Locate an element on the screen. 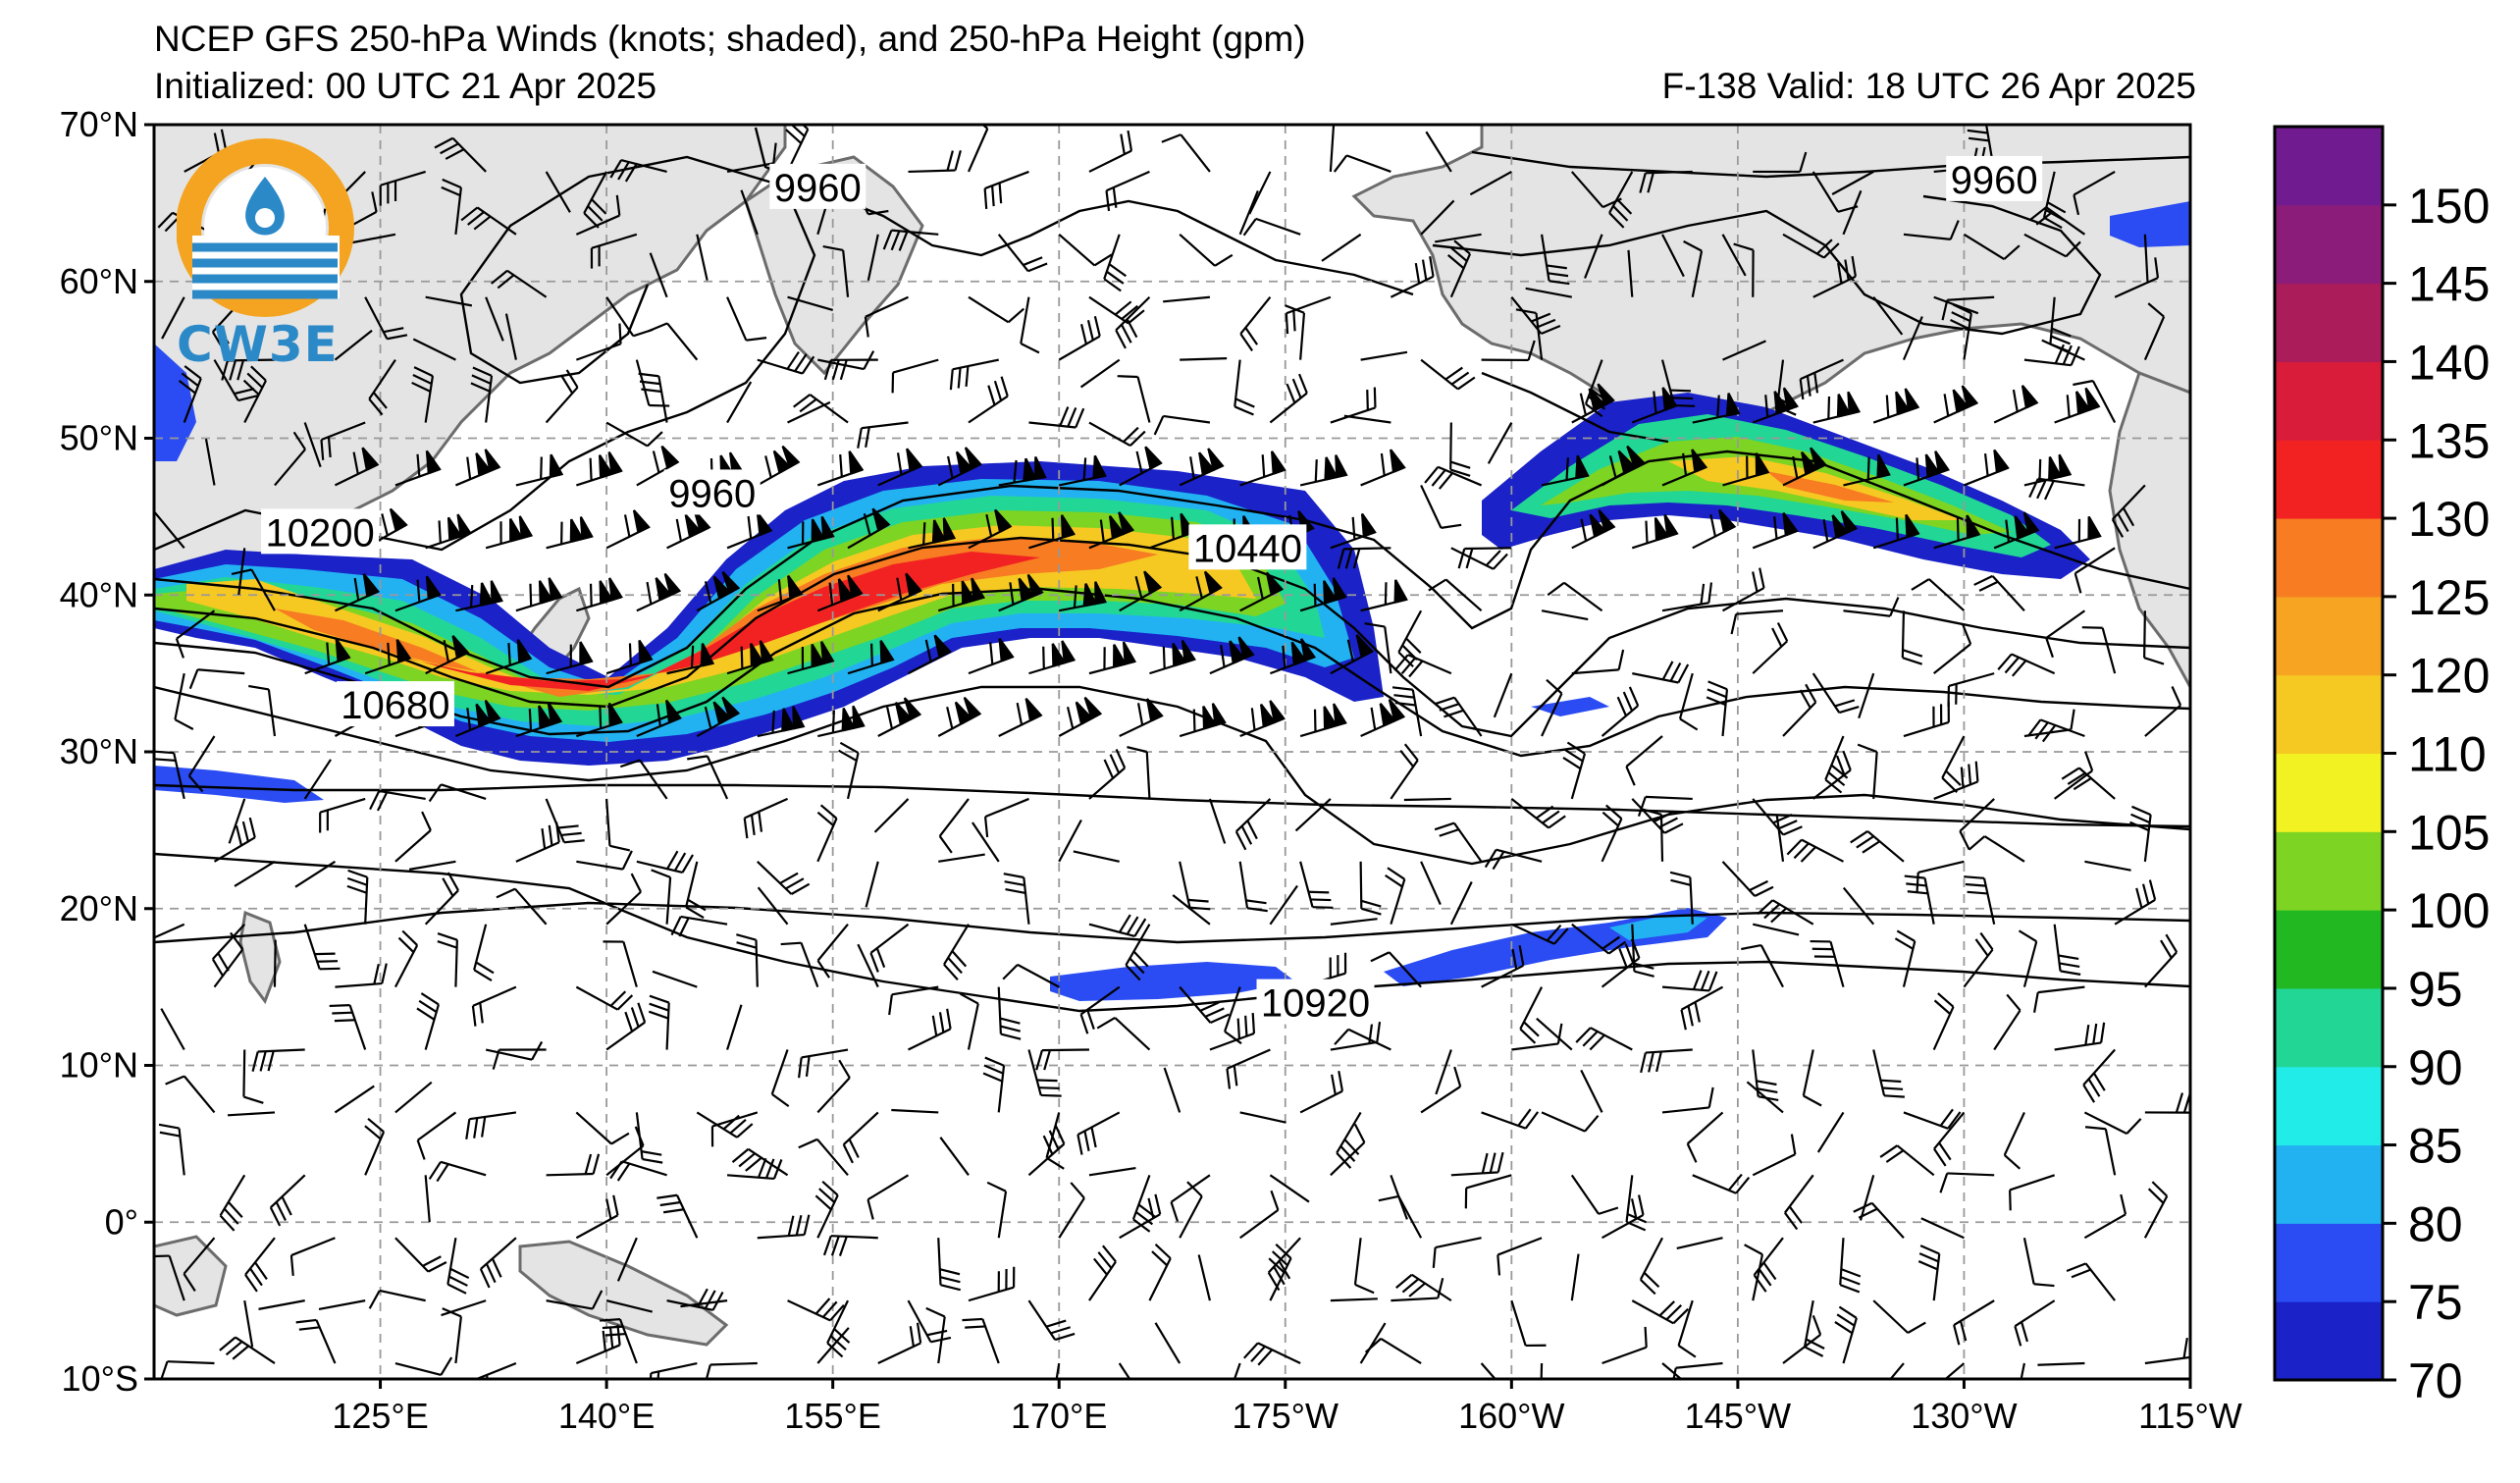  cw3e-logo is located at coordinates (265, 228).